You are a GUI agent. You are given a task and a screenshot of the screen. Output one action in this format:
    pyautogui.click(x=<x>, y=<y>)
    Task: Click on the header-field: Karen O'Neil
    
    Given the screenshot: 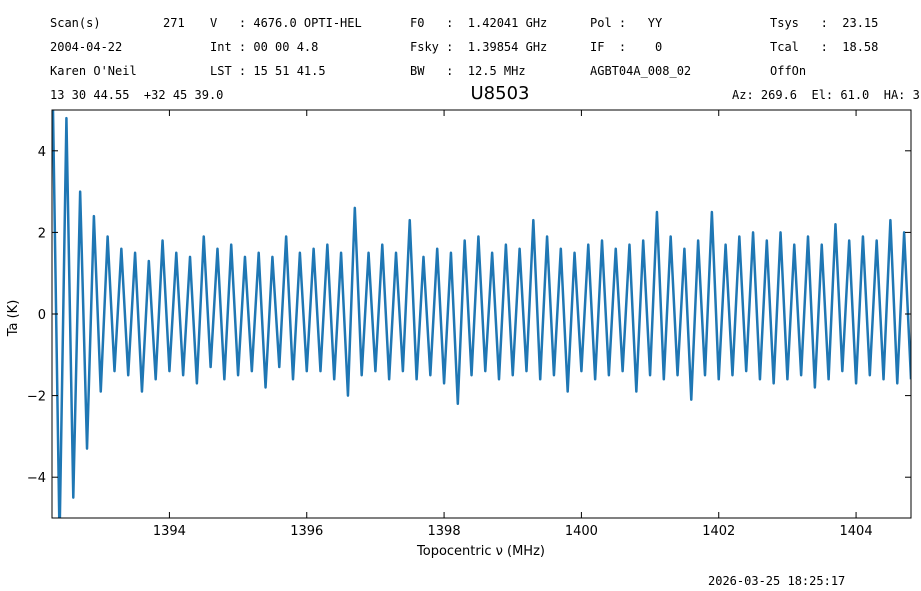 What is the action you would take?
    pyautogui.click(x=93, y=71)
    